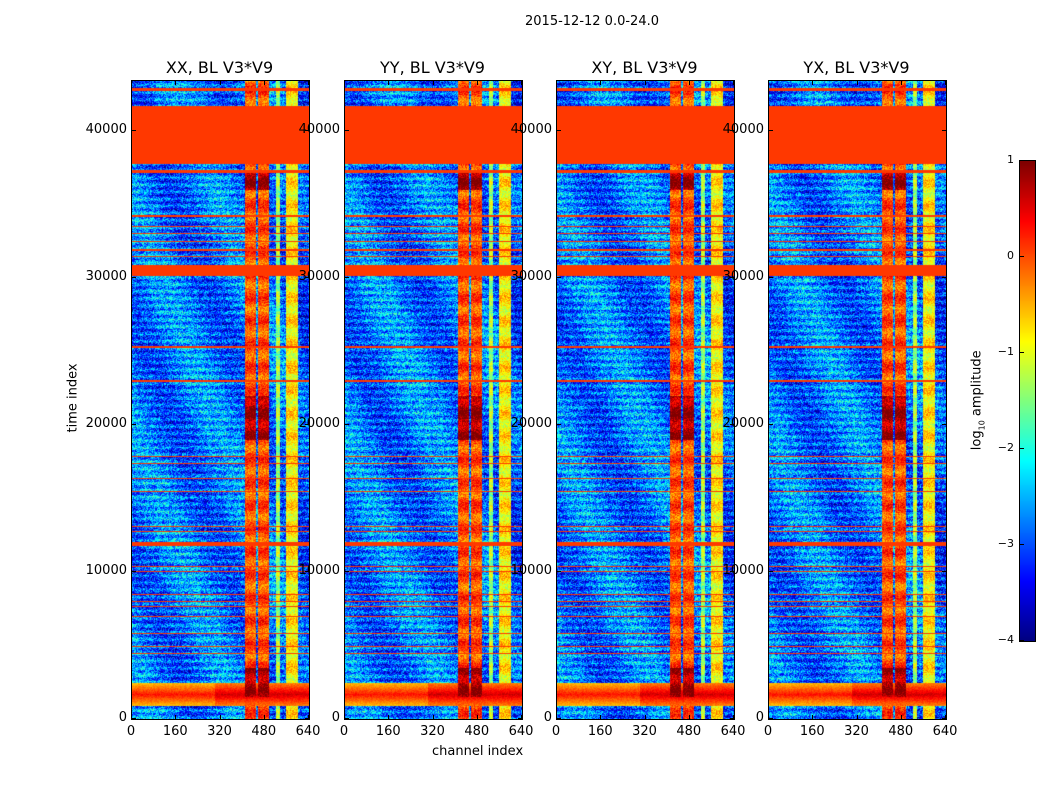 Image resolution: width=1050 pixels, height=800 pixels. I want to click on panel-title: XX, BL V3*V9, so click(219, 67).